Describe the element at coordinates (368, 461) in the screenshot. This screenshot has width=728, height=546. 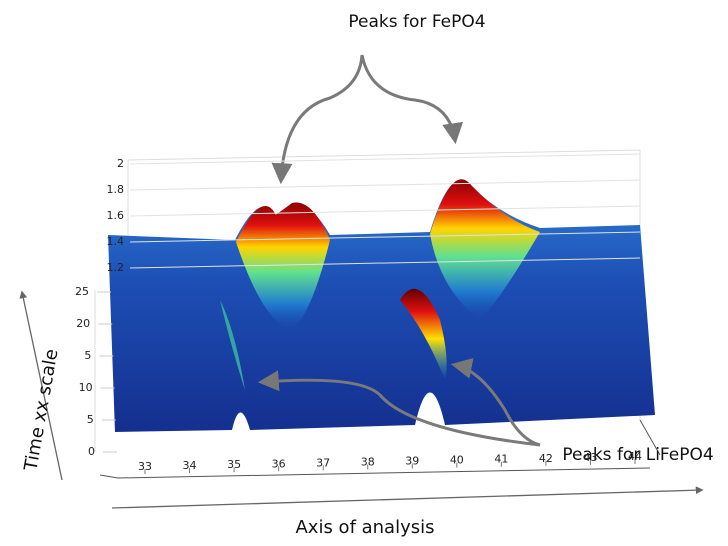
I see `x-tick-label: 38` at that location.